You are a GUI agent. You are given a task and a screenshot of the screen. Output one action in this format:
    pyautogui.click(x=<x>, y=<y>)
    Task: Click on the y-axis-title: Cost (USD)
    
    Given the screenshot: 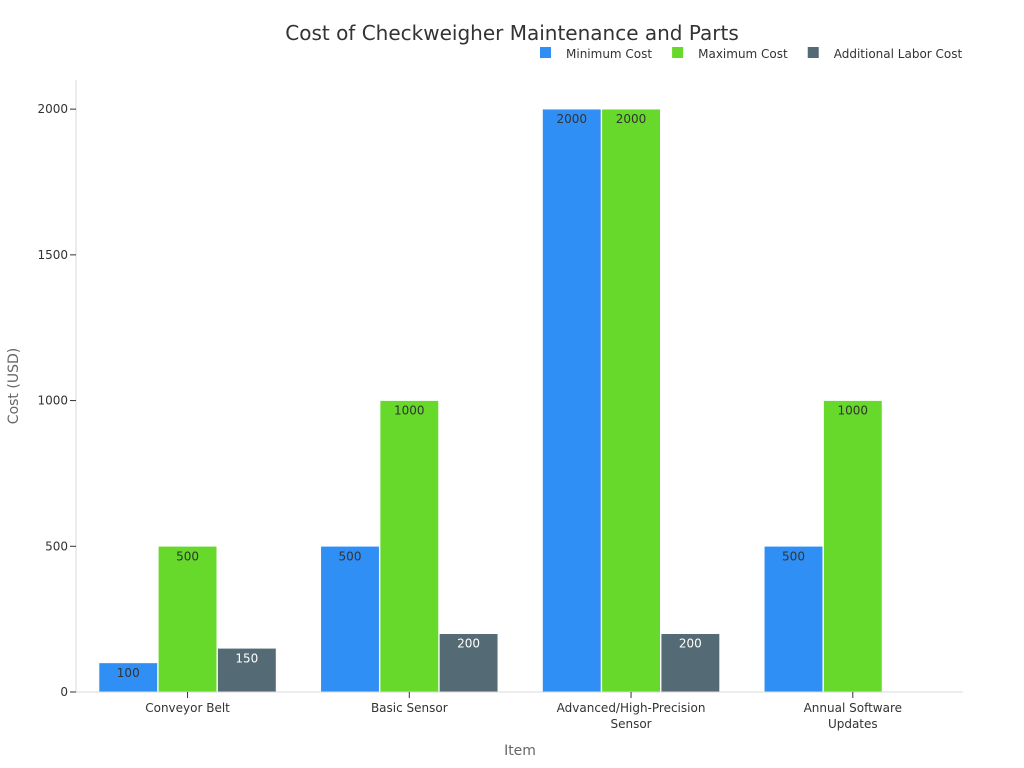 What is the action you would take?
    pyautogui.click(x=14, y=386)
    